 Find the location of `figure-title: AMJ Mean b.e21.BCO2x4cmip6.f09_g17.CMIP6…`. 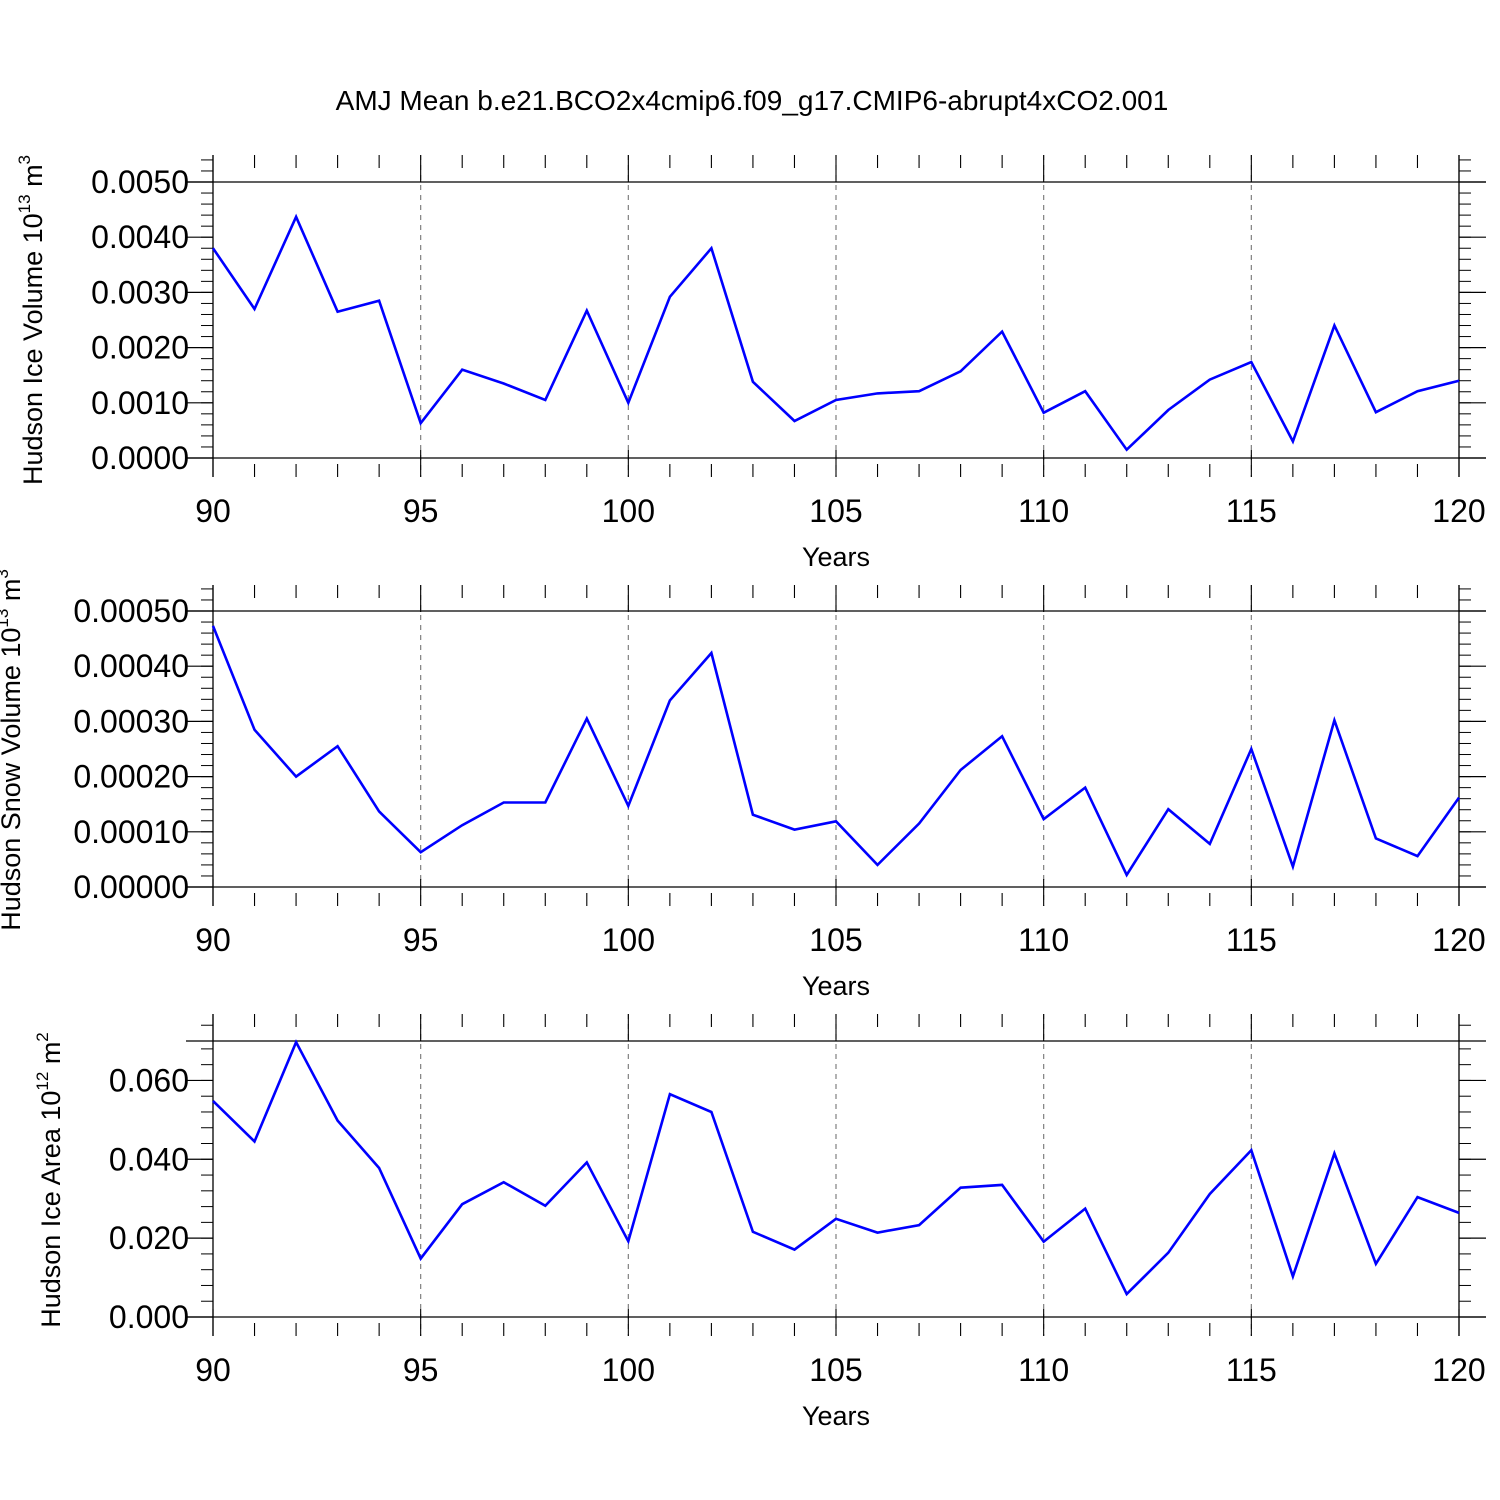

figure-title: AMJ Mean b.e21.BCO2x4cmip6.f09_g17.CMIP6… is located at coordinates (752, 100).